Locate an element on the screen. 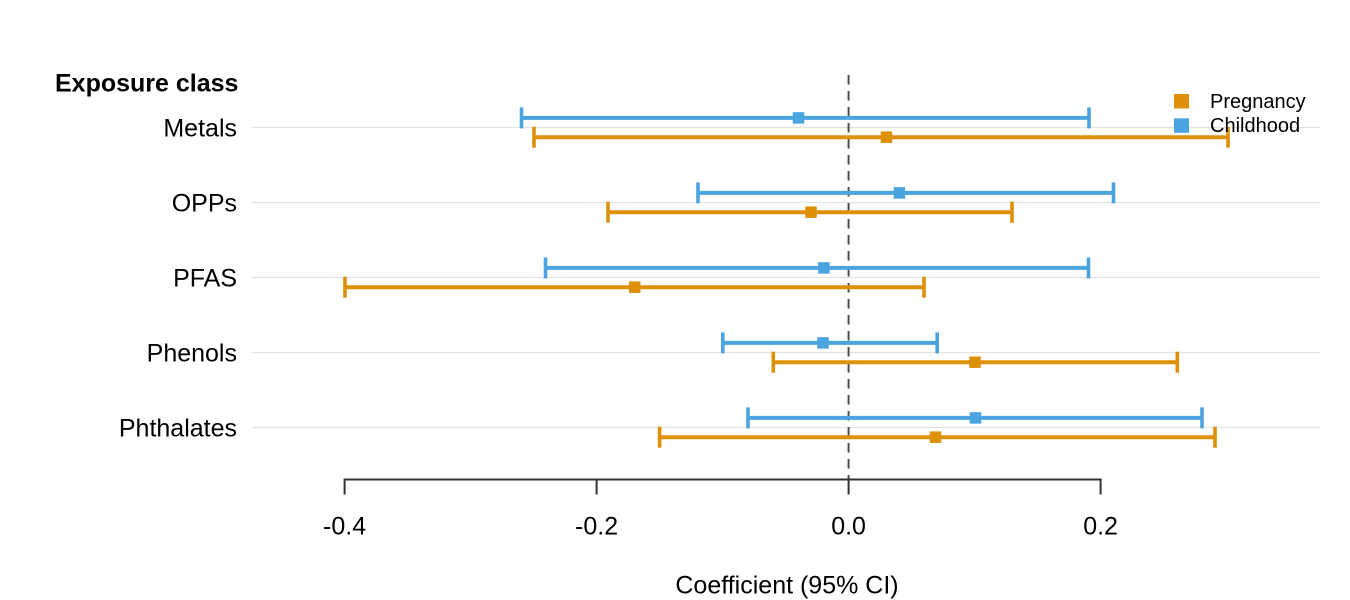 The image size is (1350, 600). svg-text: 0.0 is located at coordinates (848, 527).